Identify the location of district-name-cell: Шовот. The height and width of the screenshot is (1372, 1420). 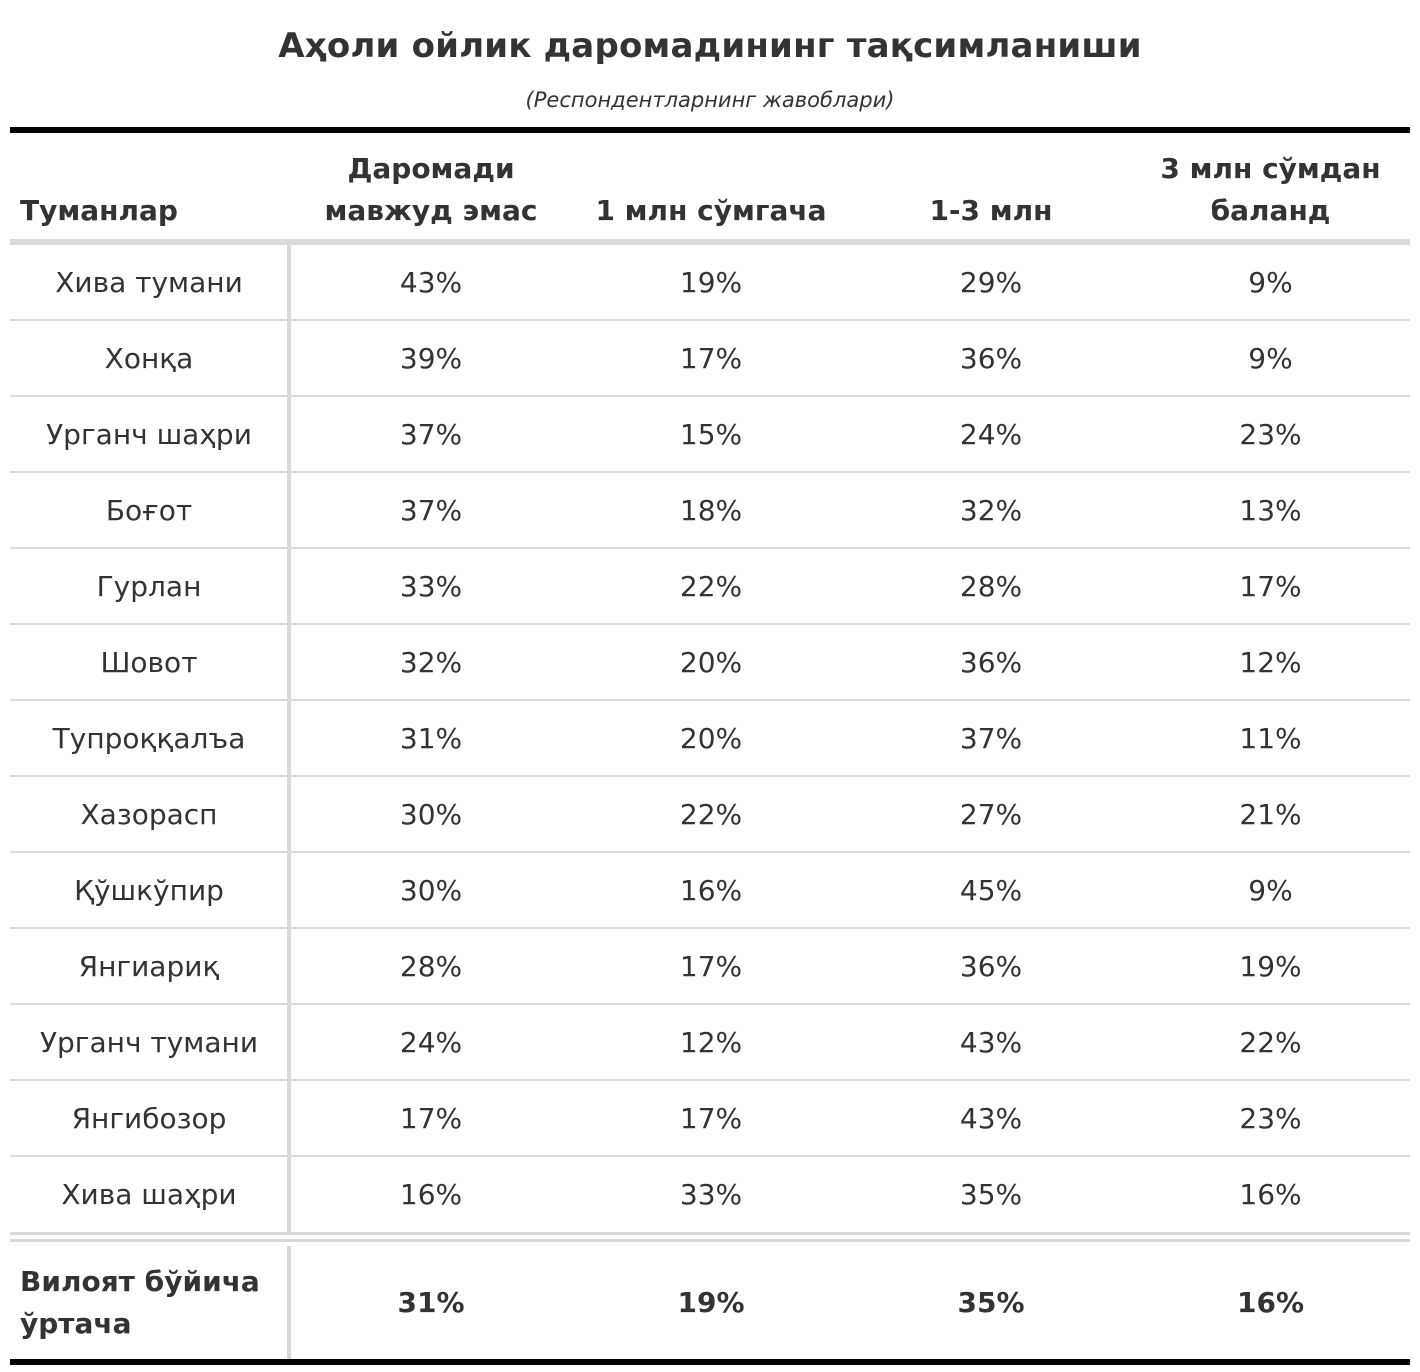
(149, 662).